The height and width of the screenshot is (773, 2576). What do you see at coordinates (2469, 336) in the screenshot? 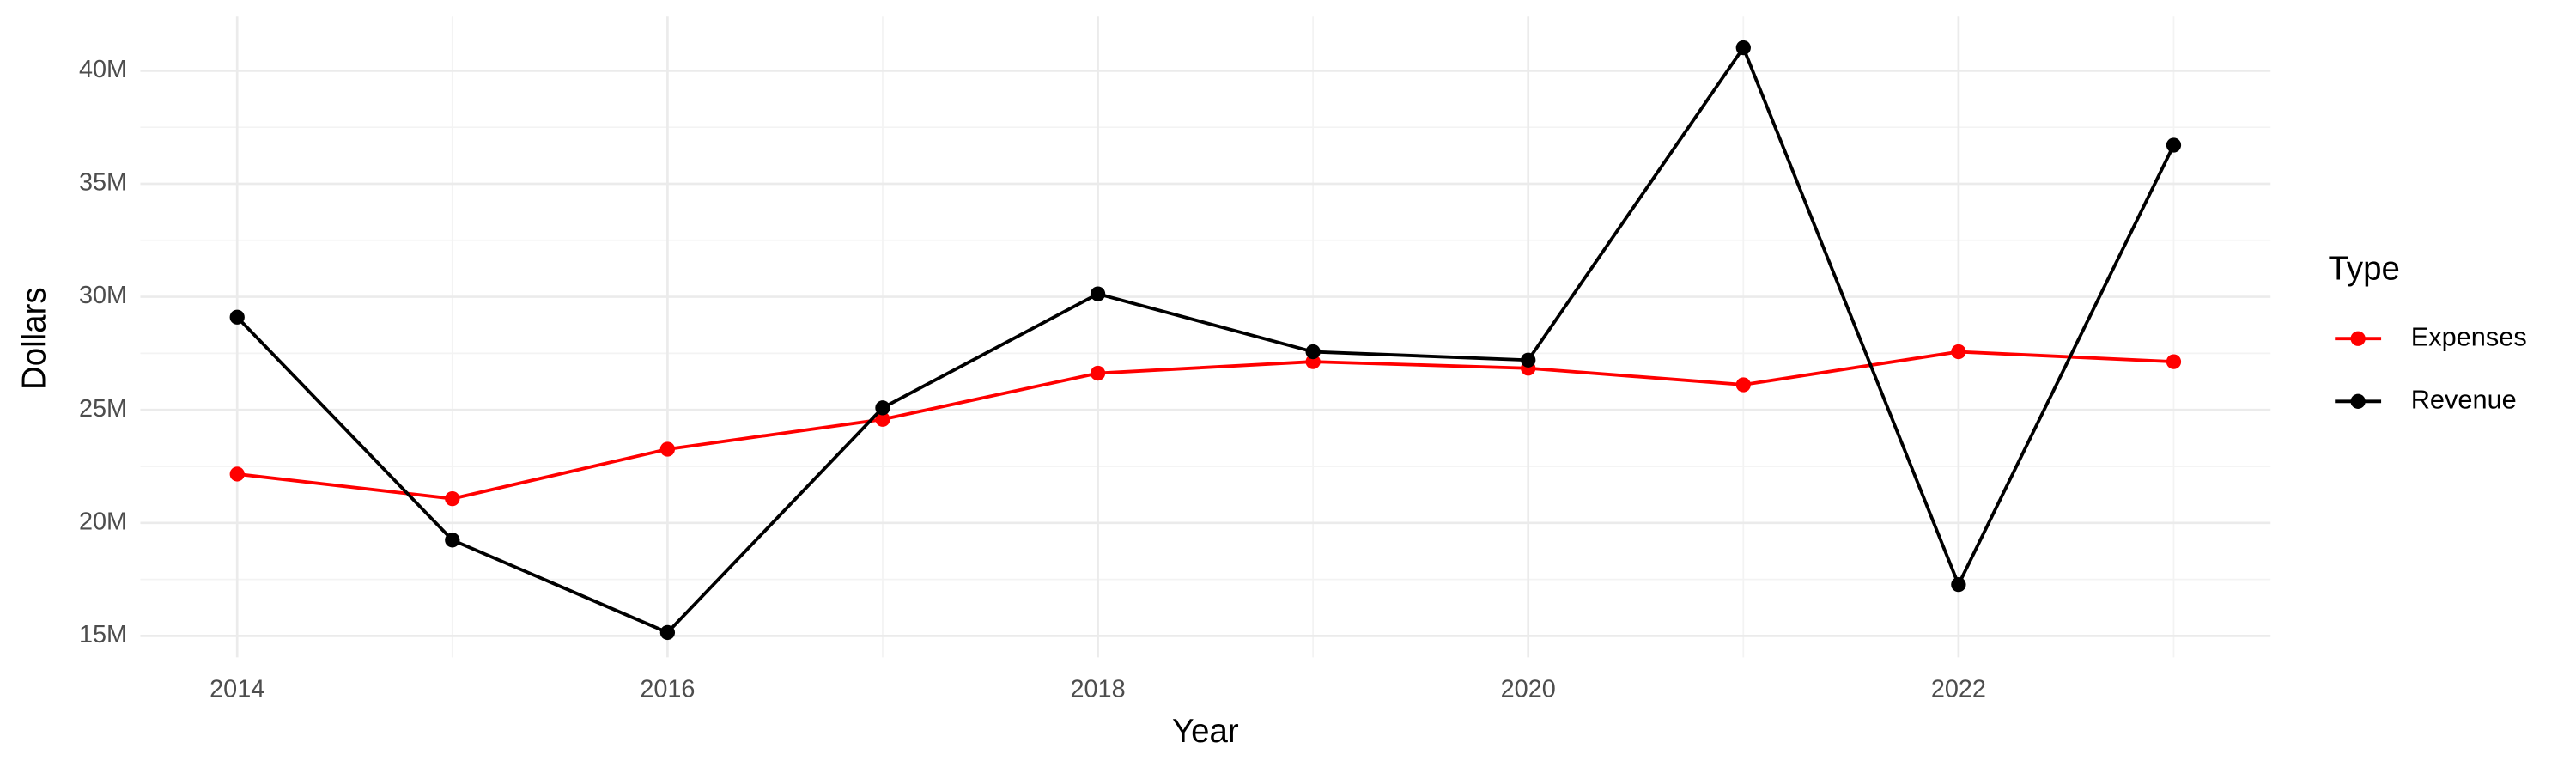
I see `legend-label: Expenses` at bounding box center [2469, 336].